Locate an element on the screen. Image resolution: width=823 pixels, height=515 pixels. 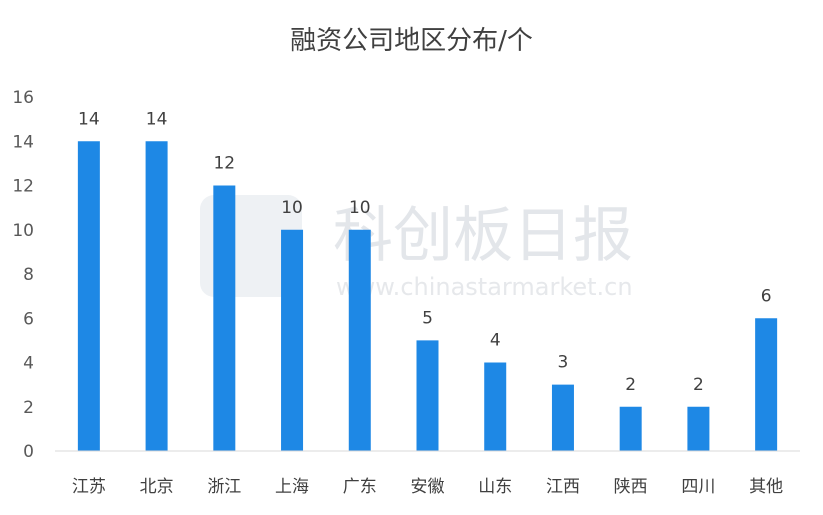
y-tick-label: 0 is located at coordinates (28, 452).